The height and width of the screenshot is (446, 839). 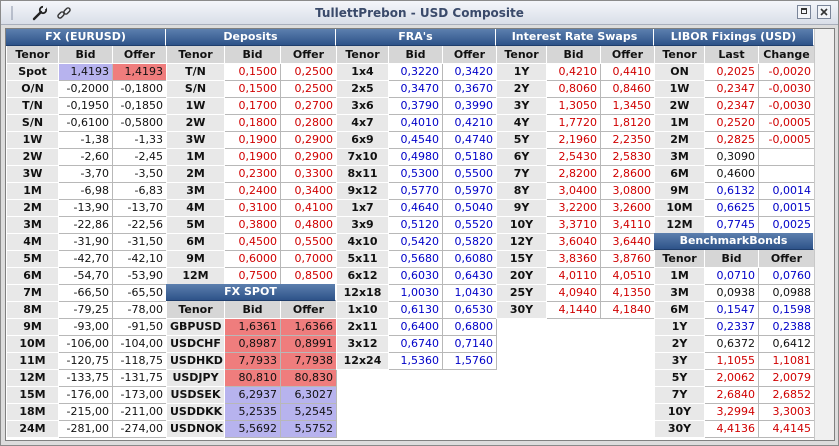 What do you see at coordinates (32, 360) in the screenshot?
I see `tenor-cell: 11M` at bounding box center [32, 360].